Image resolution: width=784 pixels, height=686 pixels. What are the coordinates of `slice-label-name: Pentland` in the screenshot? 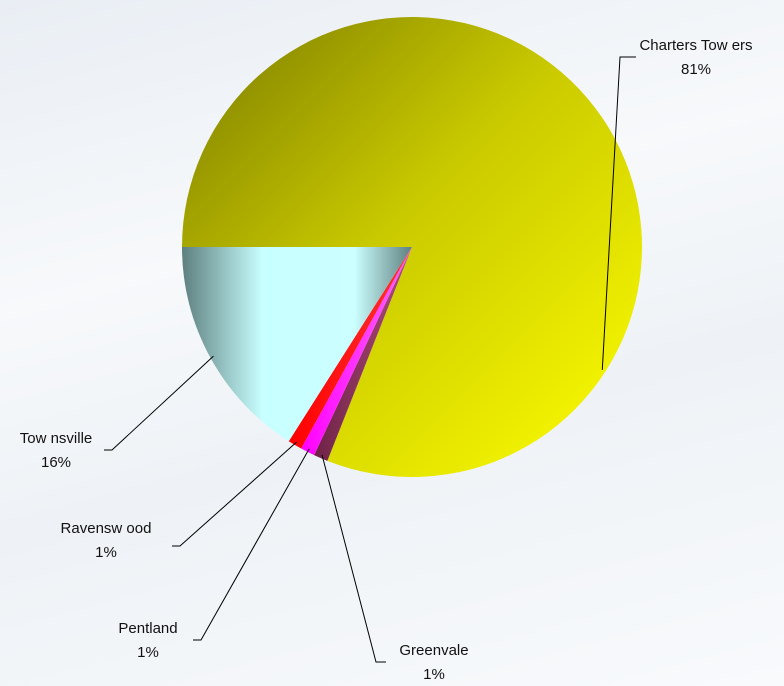 It's located at (147, 628).